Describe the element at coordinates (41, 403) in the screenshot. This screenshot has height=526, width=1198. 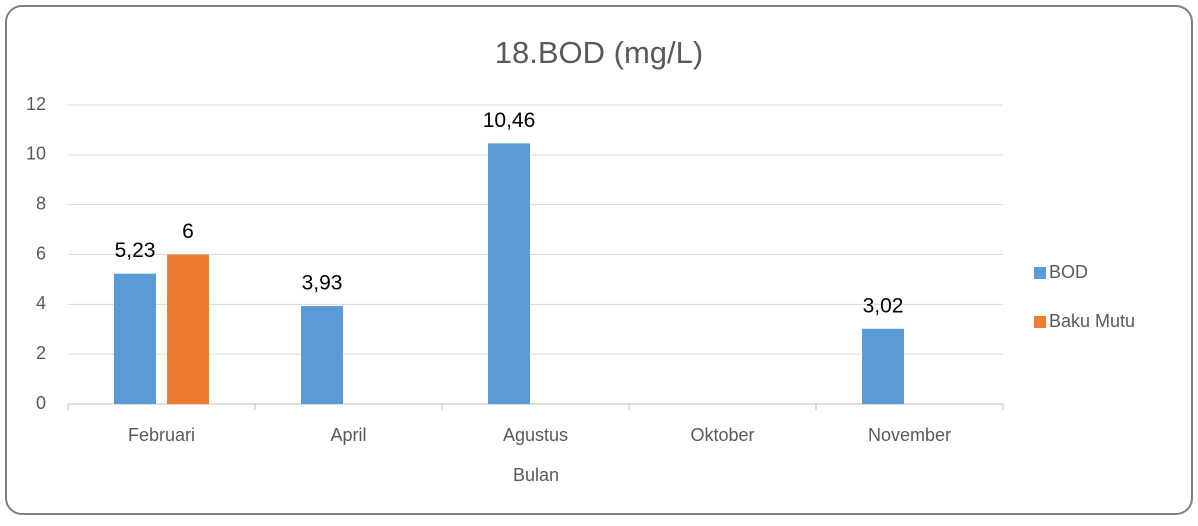
I see `y-tick-label: 0` at that location.